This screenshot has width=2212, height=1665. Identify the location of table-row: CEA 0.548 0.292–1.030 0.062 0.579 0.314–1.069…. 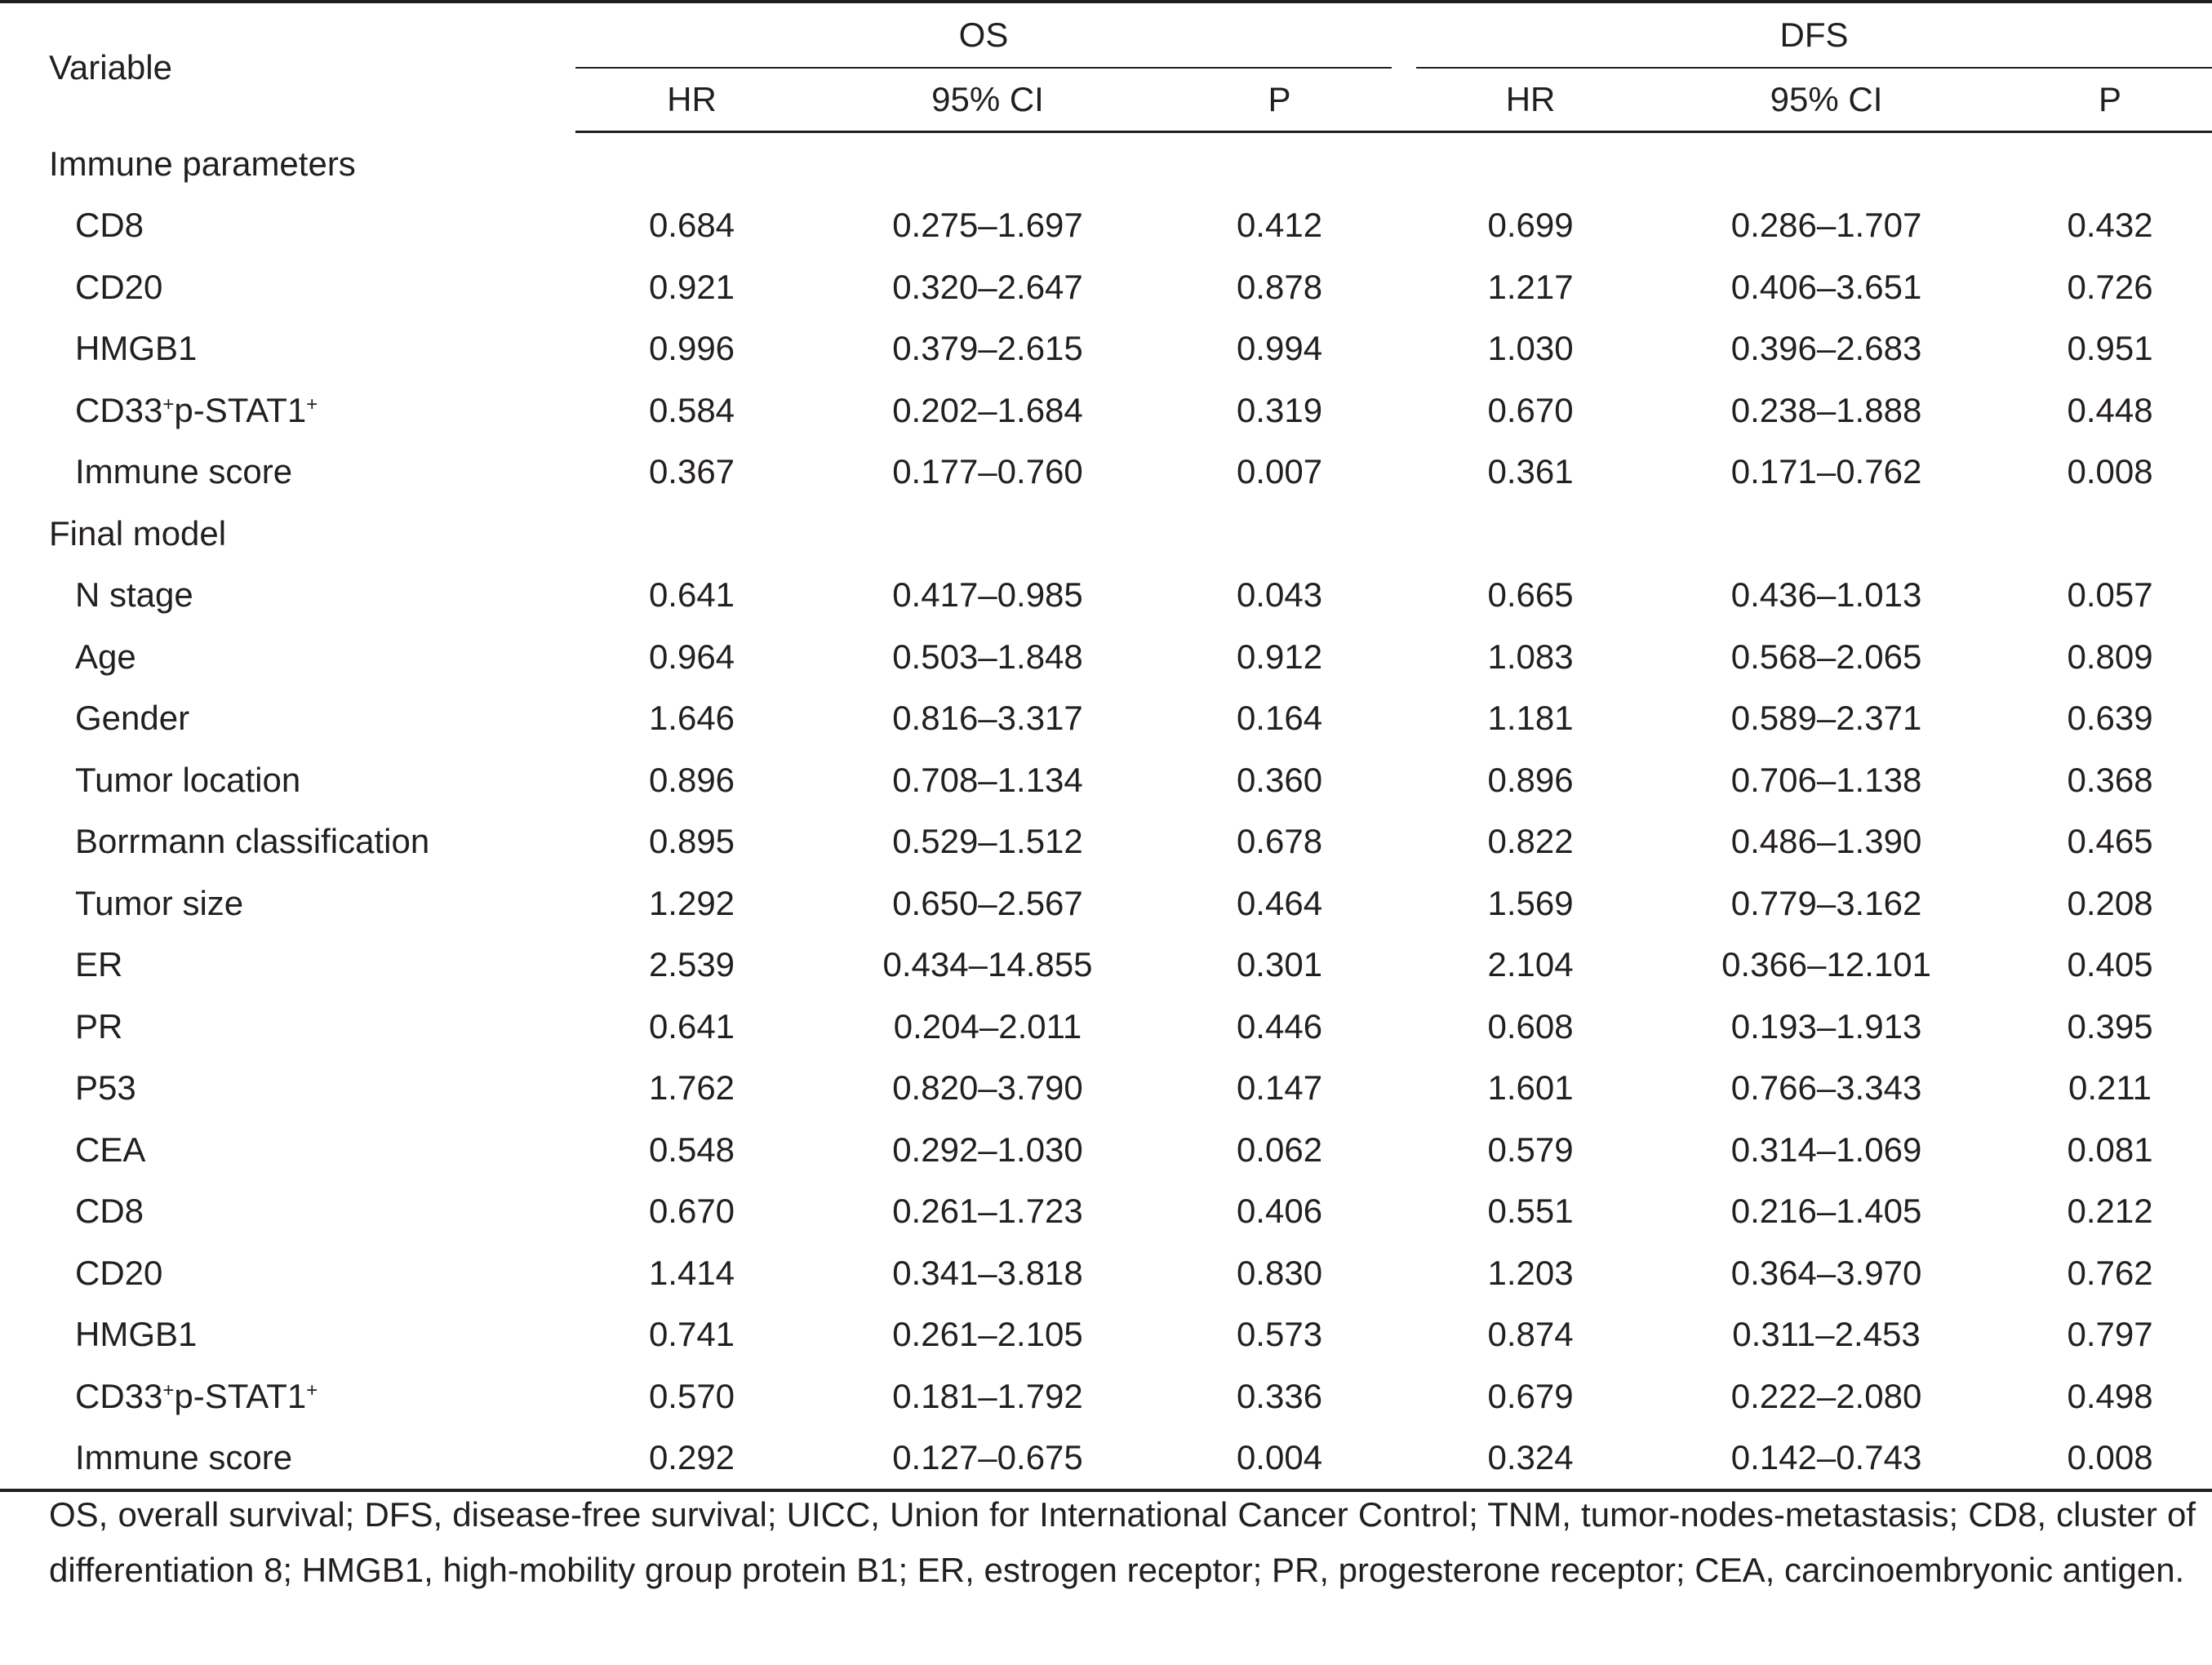
(1106, 1150).